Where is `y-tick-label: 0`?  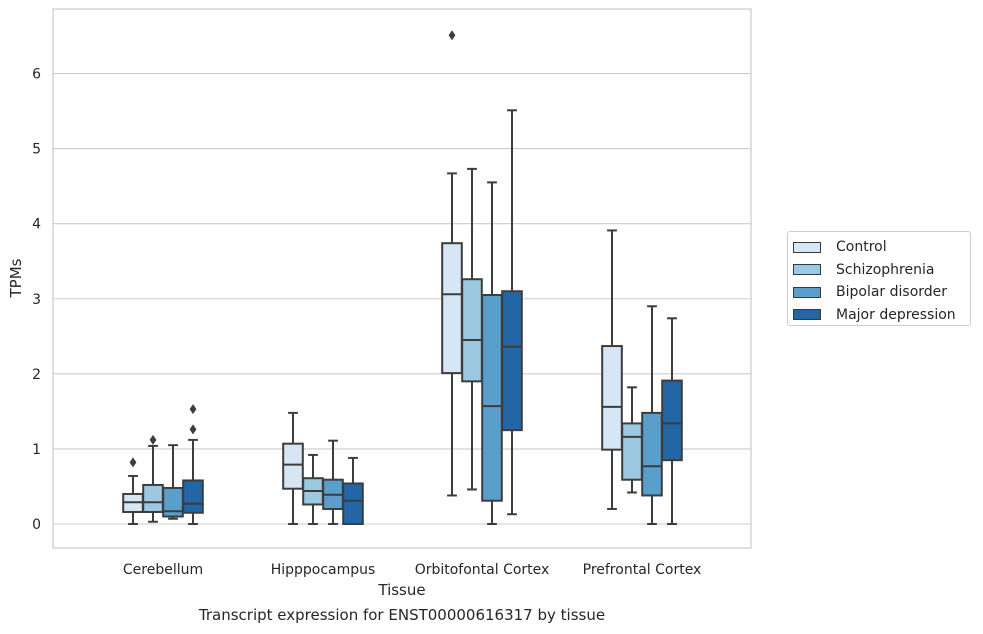
y-tick-label: 0 is located at coordinates (36, 525).